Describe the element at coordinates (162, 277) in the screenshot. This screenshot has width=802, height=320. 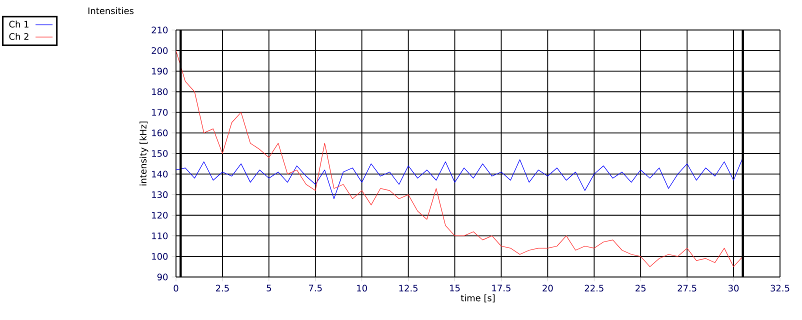
I see `y-tick-label: 90` at that location.